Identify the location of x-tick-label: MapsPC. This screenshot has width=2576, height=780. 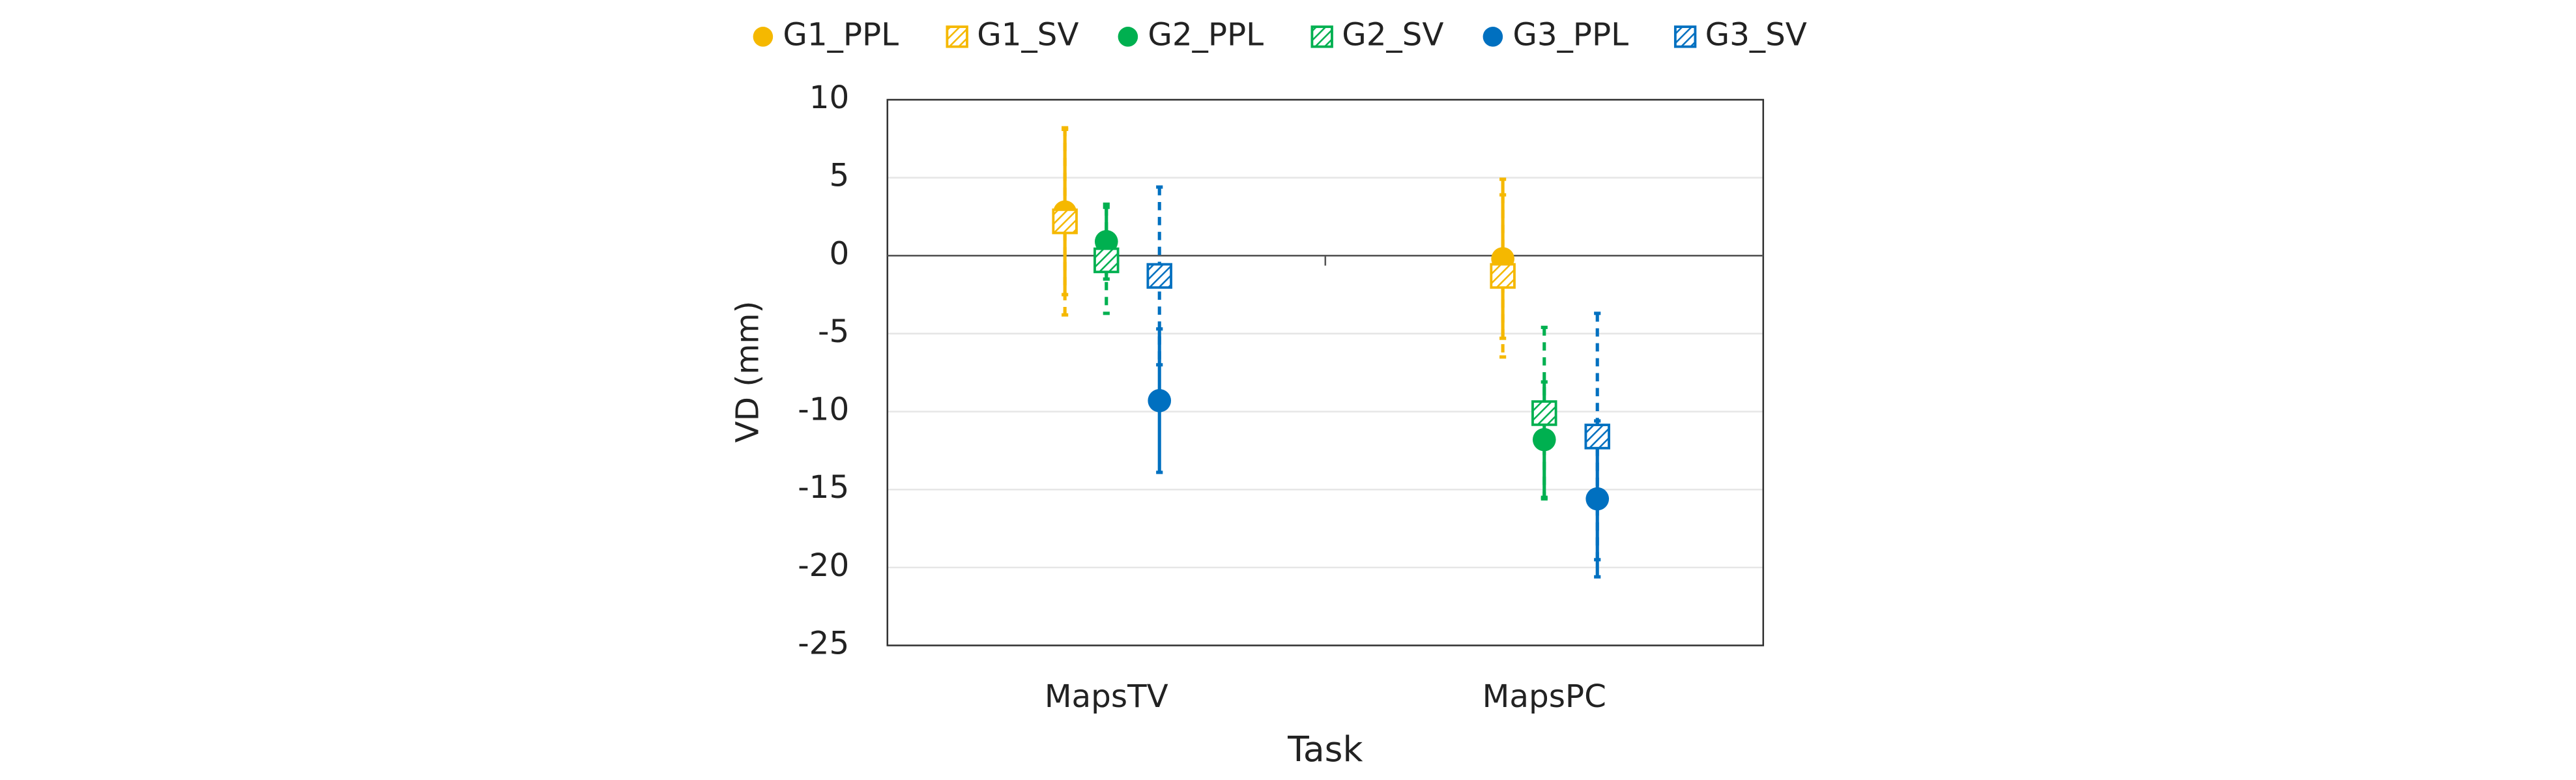
(1545, 696).